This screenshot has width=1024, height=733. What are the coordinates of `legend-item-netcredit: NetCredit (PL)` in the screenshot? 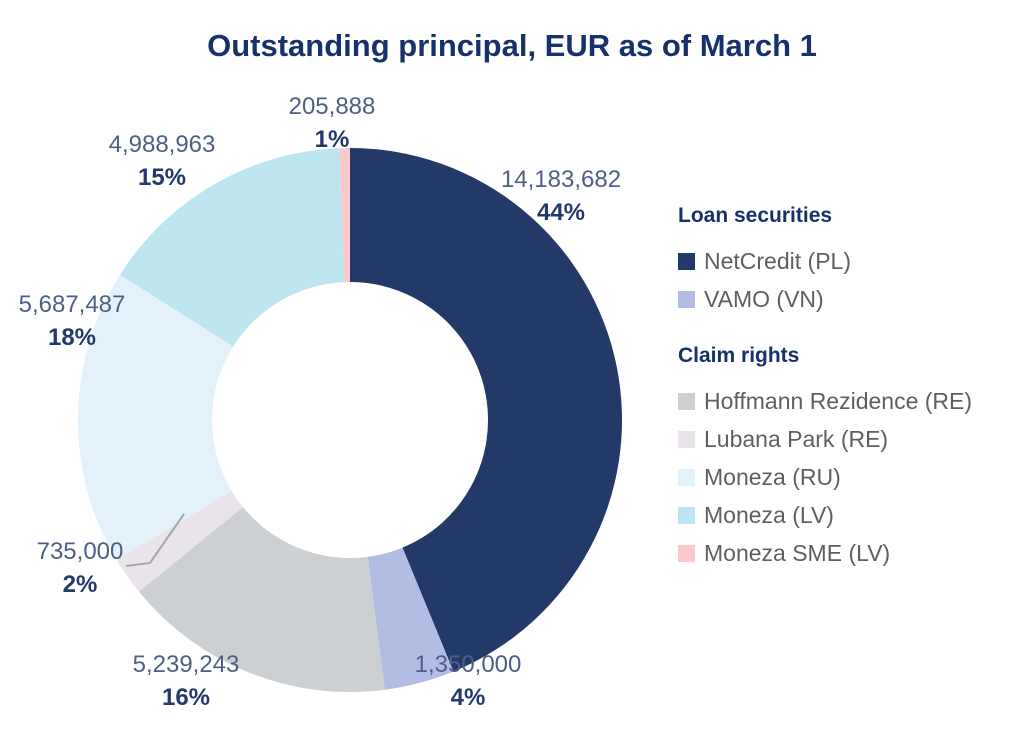 It's located at (843, 261).